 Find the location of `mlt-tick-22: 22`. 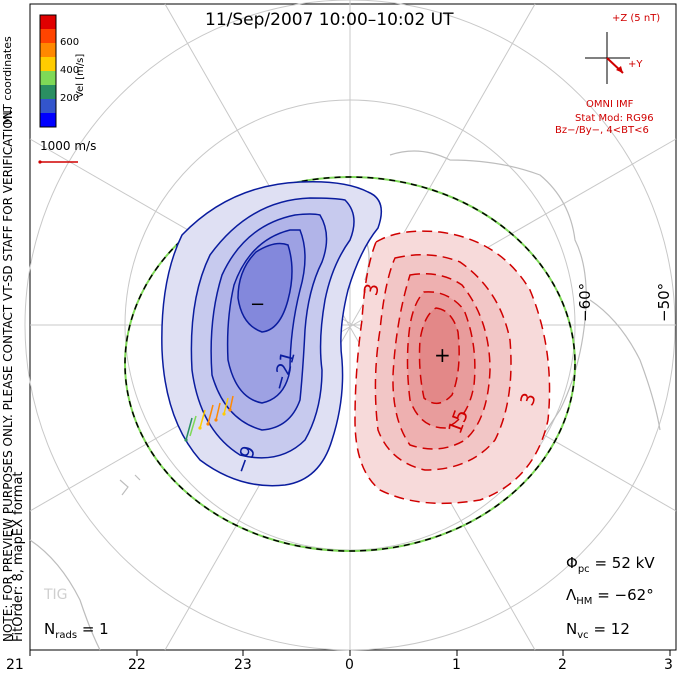

mlt-tick-22: 22 is located at coordinates (137, 665).